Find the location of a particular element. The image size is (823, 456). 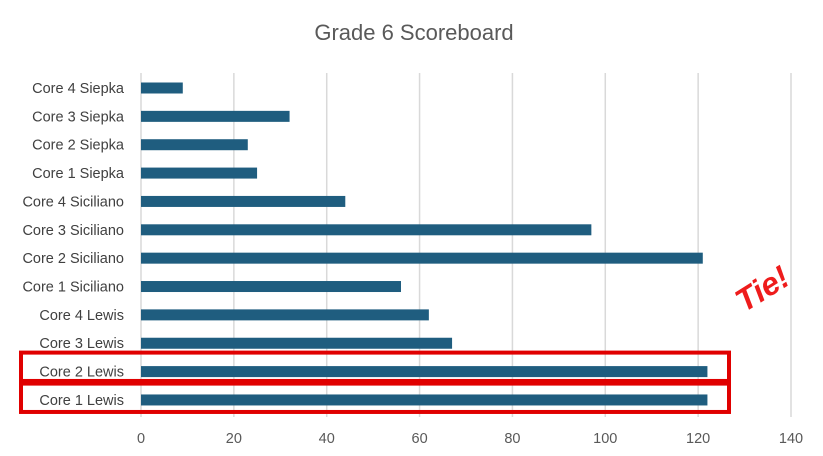

x-tick-label: 20 is located at coordinates (234, 439).